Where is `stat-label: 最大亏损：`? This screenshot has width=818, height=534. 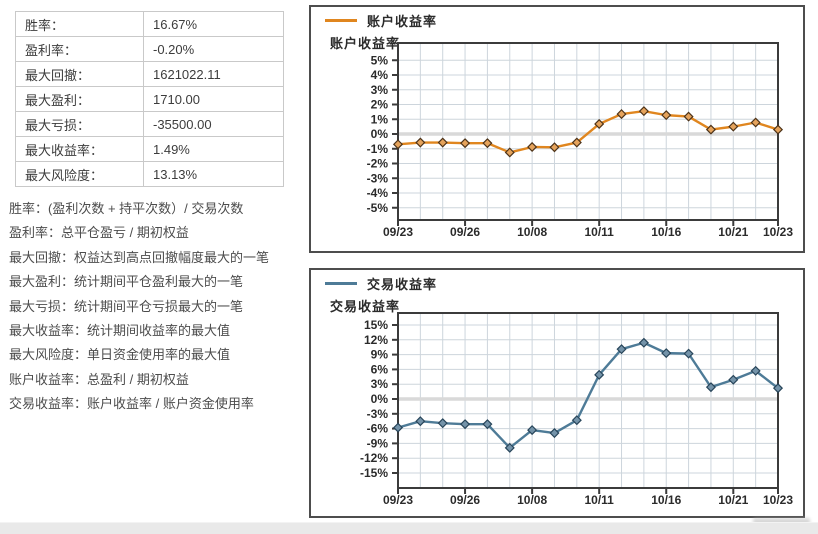
stat-label: 最大亏损： is located at coordinates (79, 124).